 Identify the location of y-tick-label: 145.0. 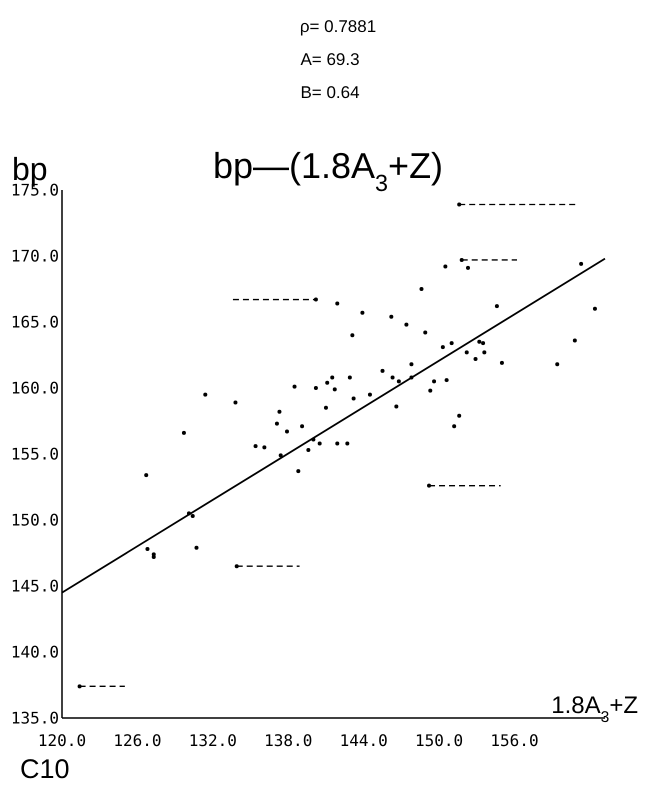
(34, 586).